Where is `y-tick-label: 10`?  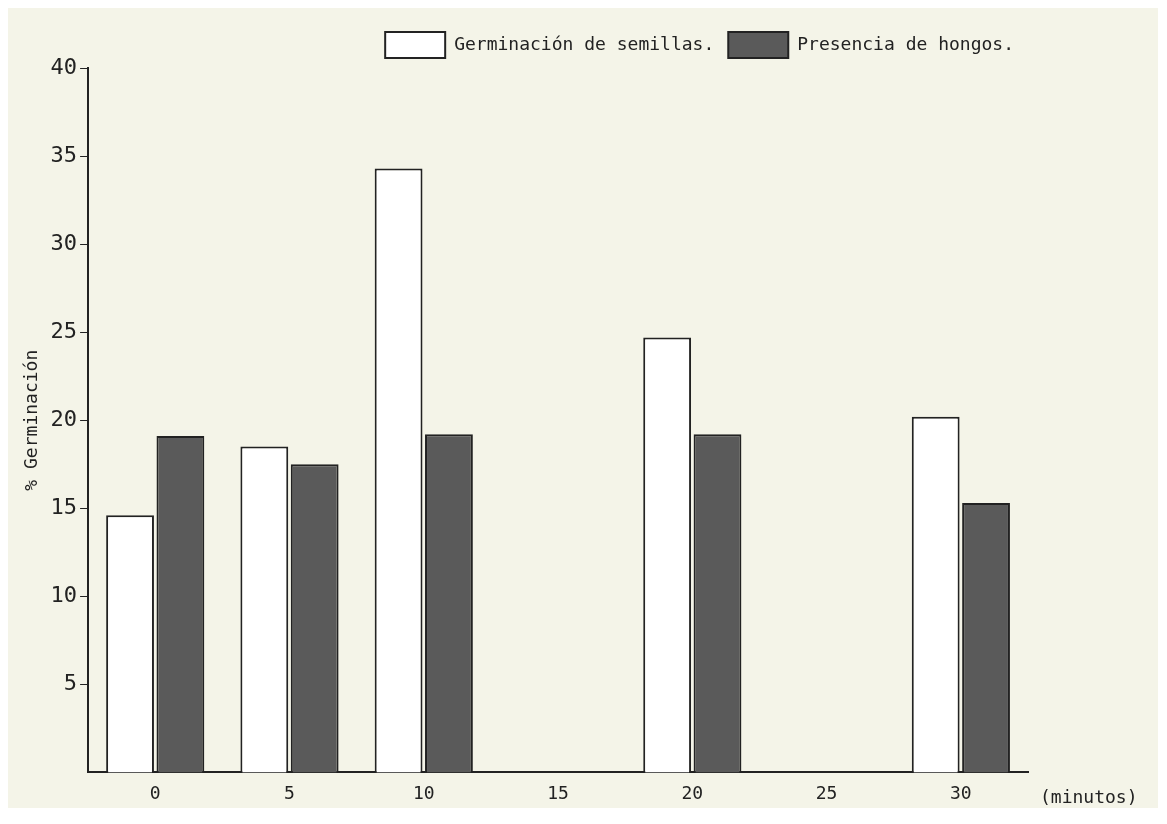
y-tick-label: 10 is located at coordinates (64, 595).